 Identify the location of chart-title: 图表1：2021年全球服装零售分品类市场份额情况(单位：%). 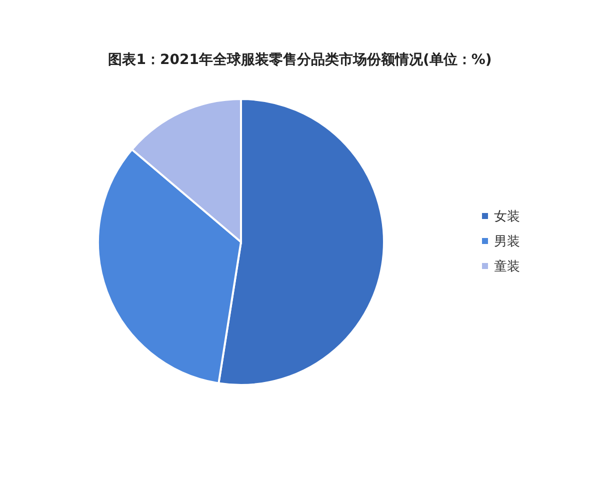
(300, 59).